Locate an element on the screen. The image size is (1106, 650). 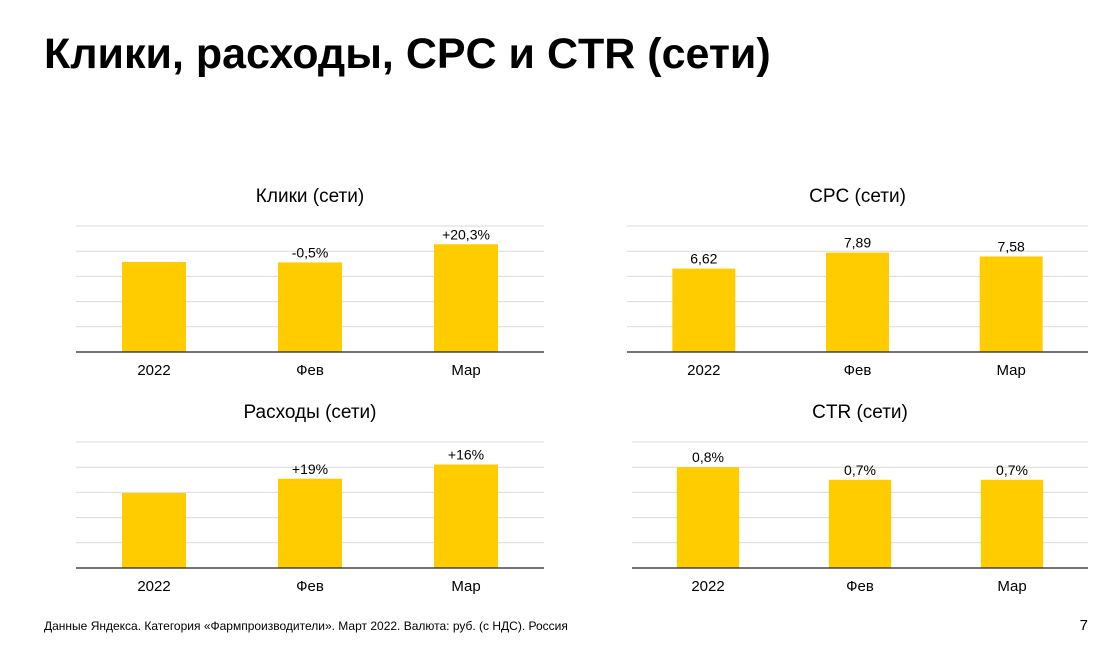
data-label: 6,62 is located at coordinates (703, 259).